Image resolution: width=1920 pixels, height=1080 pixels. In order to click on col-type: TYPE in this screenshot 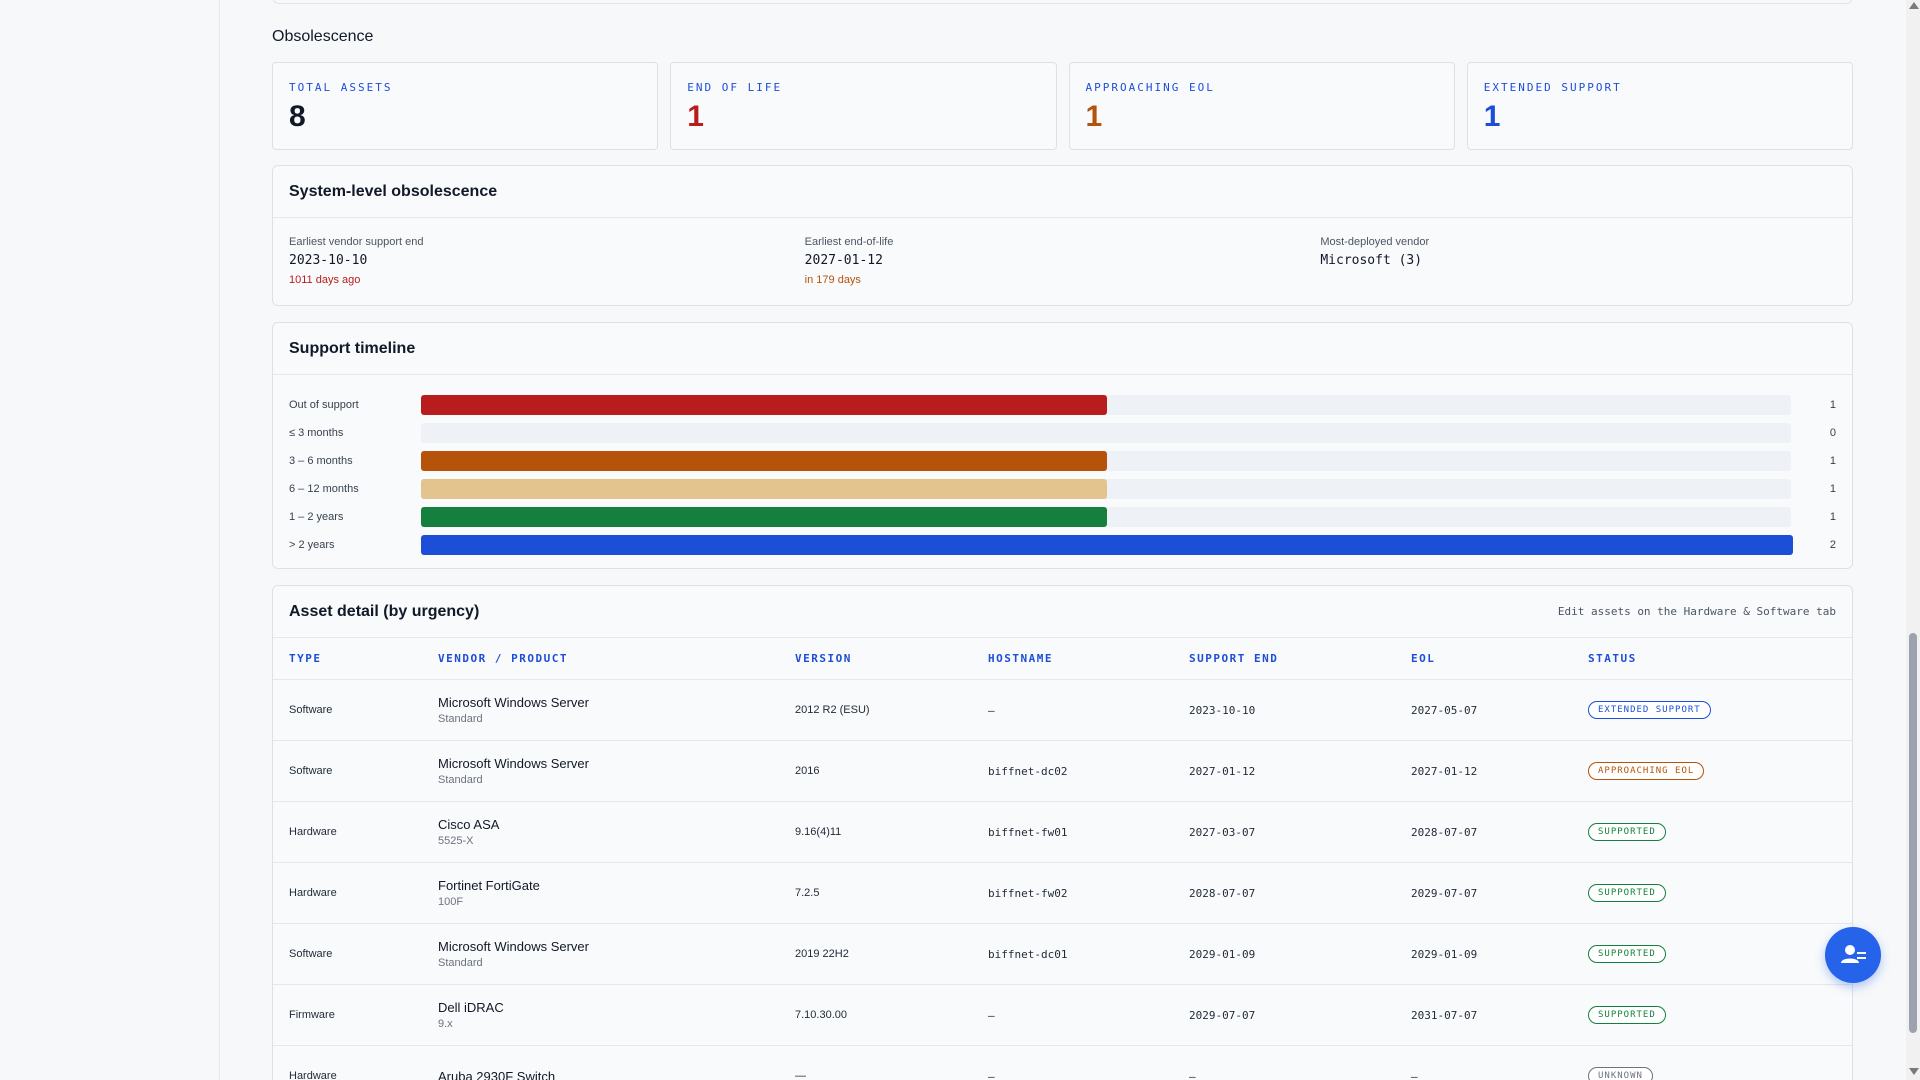, I will do `click(305, 658)`.